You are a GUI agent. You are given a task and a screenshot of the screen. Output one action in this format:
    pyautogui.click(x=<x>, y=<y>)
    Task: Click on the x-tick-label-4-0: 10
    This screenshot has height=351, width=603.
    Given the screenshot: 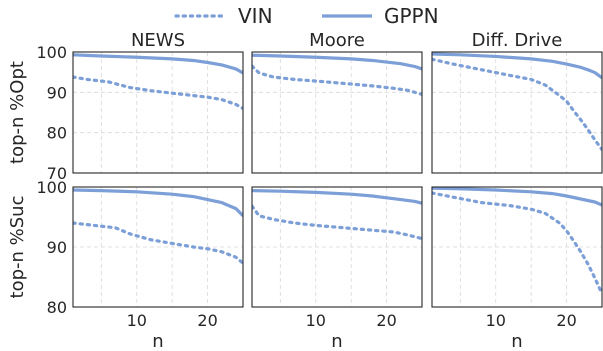 What is the action you would take?
    pyautogui.click(x=316, y=320)
    